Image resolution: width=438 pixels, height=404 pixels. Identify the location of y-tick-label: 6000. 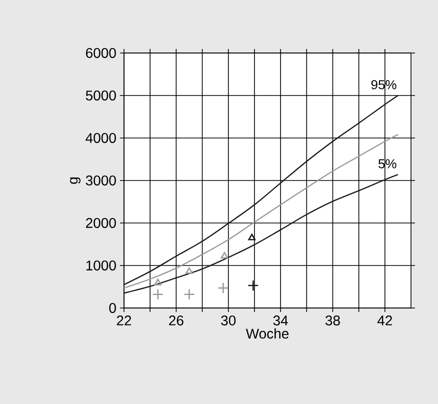
(101, 53).